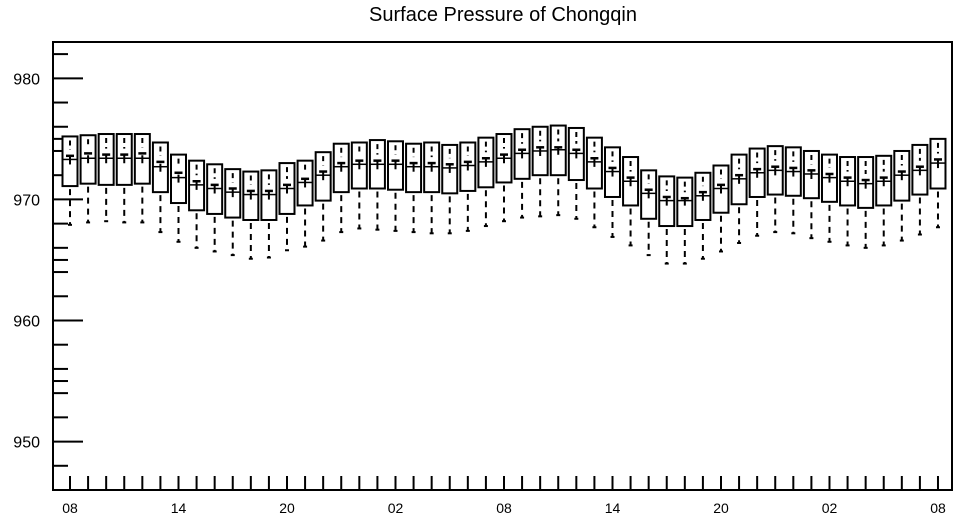 The image size is (958, 520). What do you see at coordinates (48, 260) in the screenshot?
I see `y-axis: 950 960 970 980` at bounding box center [48, 260].